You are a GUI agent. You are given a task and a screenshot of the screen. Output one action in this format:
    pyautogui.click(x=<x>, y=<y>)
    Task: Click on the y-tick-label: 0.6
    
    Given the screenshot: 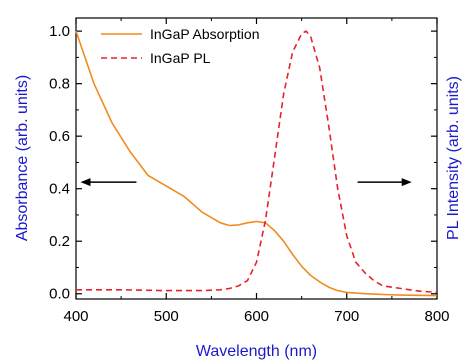 What is the action you would take?
    pyautogui.click(x=59, y=136)
    